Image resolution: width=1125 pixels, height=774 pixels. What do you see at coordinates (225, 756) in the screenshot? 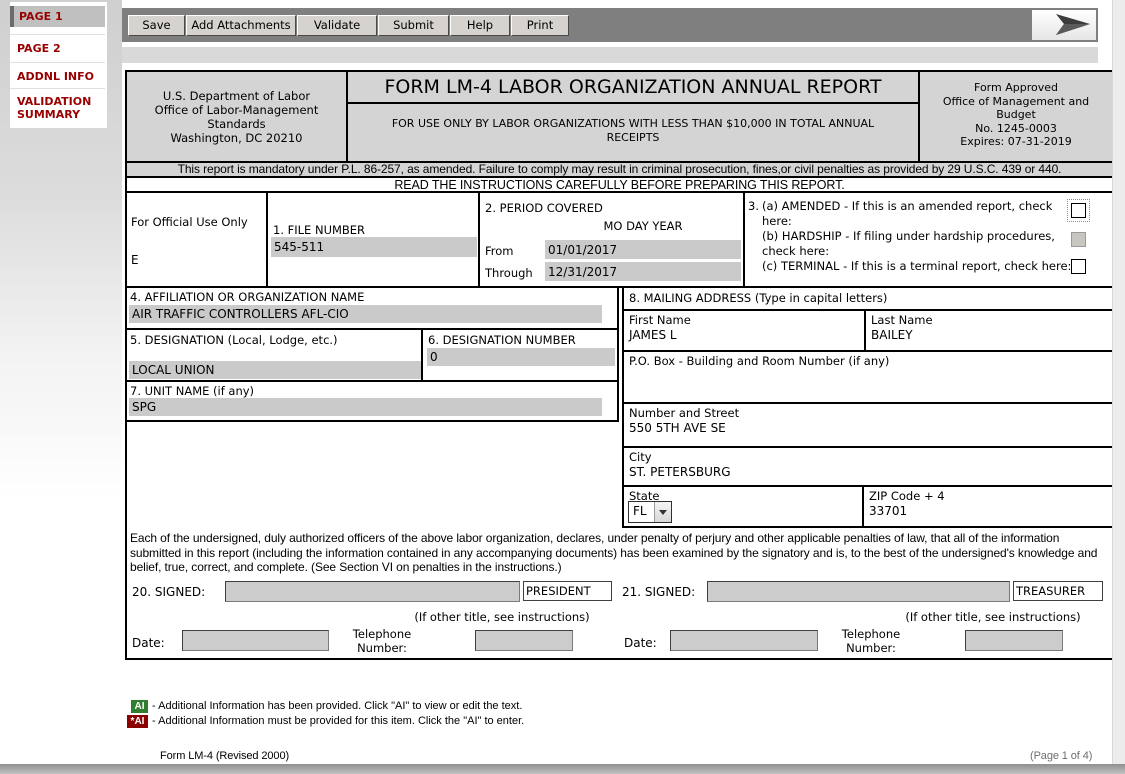
I see `form-revision-footer: Form LM-4 (Revised 2000)` at bounding box center [225, 756].